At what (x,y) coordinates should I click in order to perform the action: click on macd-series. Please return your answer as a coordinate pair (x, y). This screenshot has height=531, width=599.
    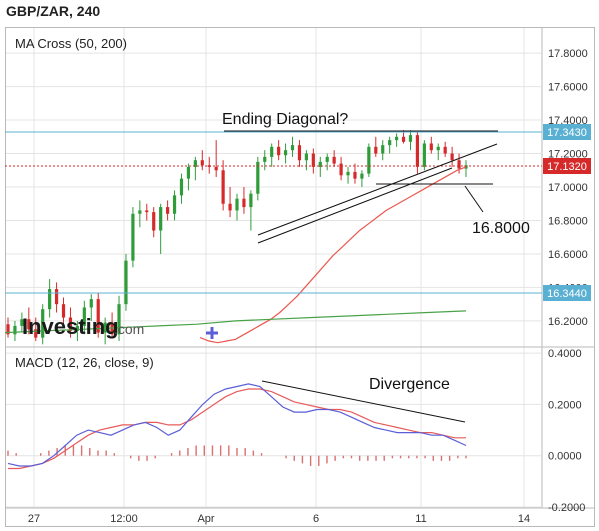
    Looking at the image, I should click on (237, 426).